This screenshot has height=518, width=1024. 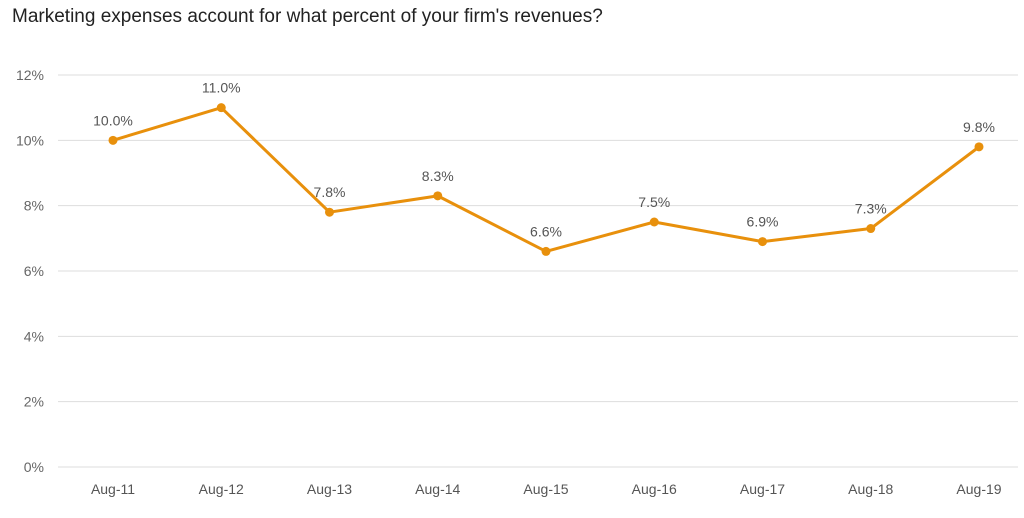 I want to click on x-tick-label: Aug-19, so click(x=978, y=489).